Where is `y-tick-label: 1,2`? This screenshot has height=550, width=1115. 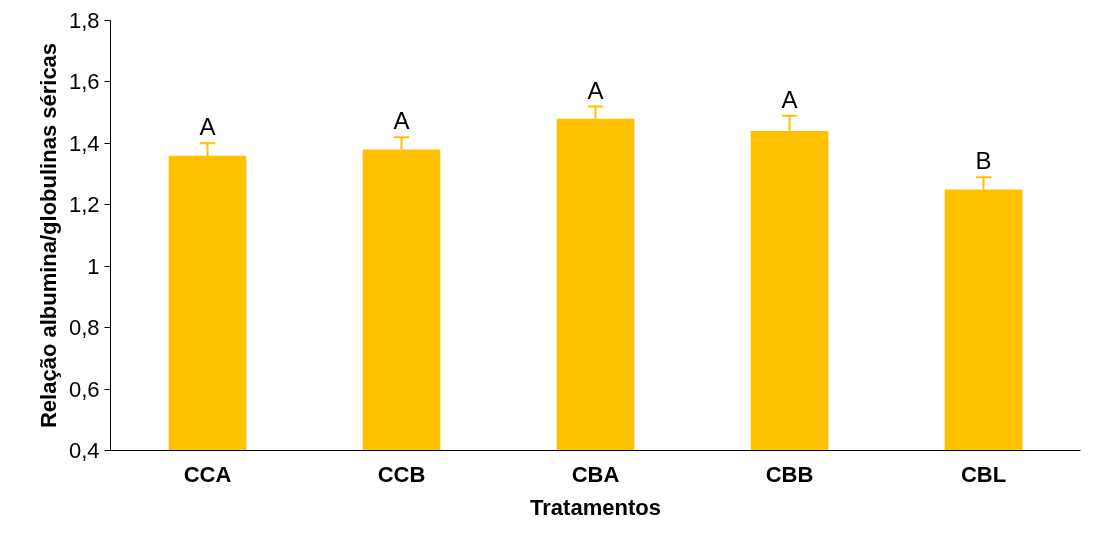
y-tick-label: 1,2 is located at coordinates (84, 205).